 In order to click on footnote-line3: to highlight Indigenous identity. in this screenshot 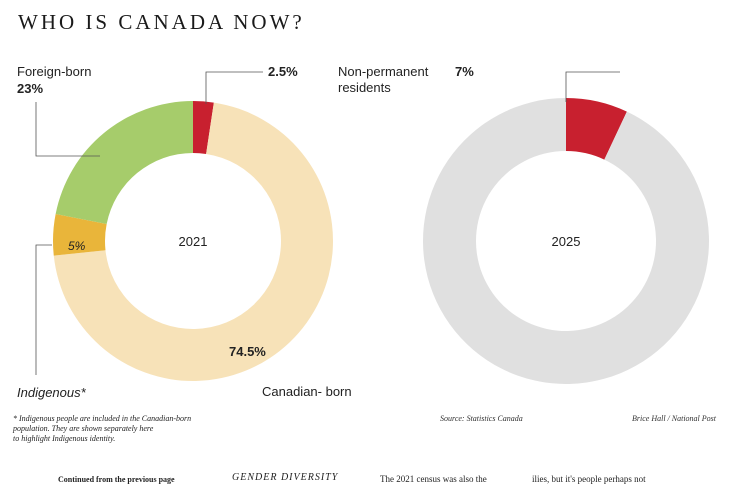, I will do `click(64, 438)`.